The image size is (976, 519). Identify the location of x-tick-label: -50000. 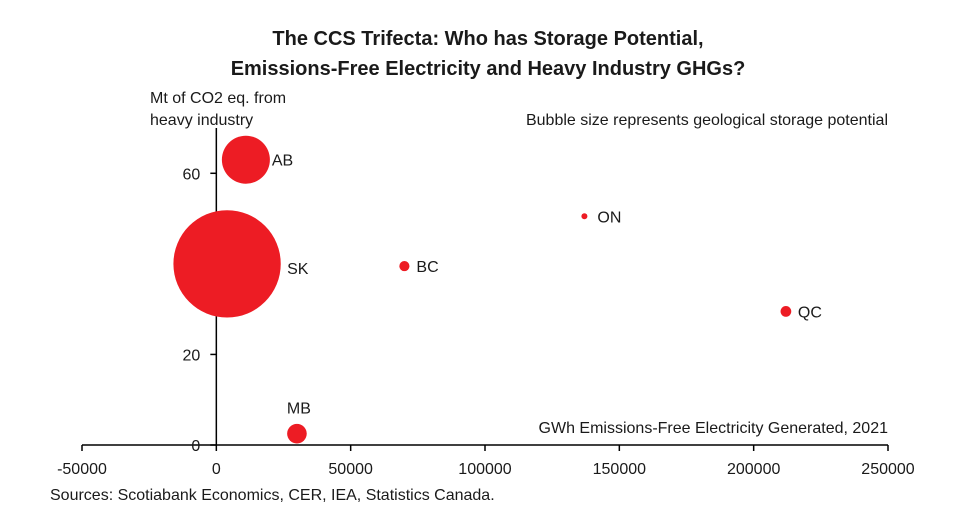
(82, 469).